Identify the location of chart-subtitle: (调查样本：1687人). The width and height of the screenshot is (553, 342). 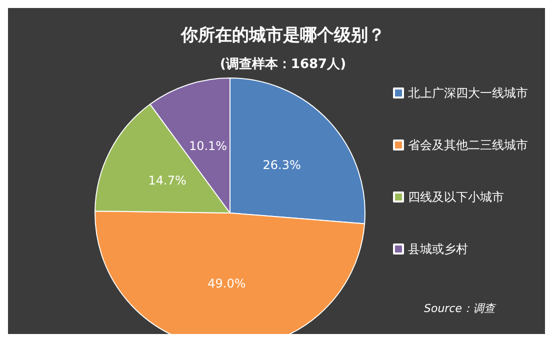
(283, 64).